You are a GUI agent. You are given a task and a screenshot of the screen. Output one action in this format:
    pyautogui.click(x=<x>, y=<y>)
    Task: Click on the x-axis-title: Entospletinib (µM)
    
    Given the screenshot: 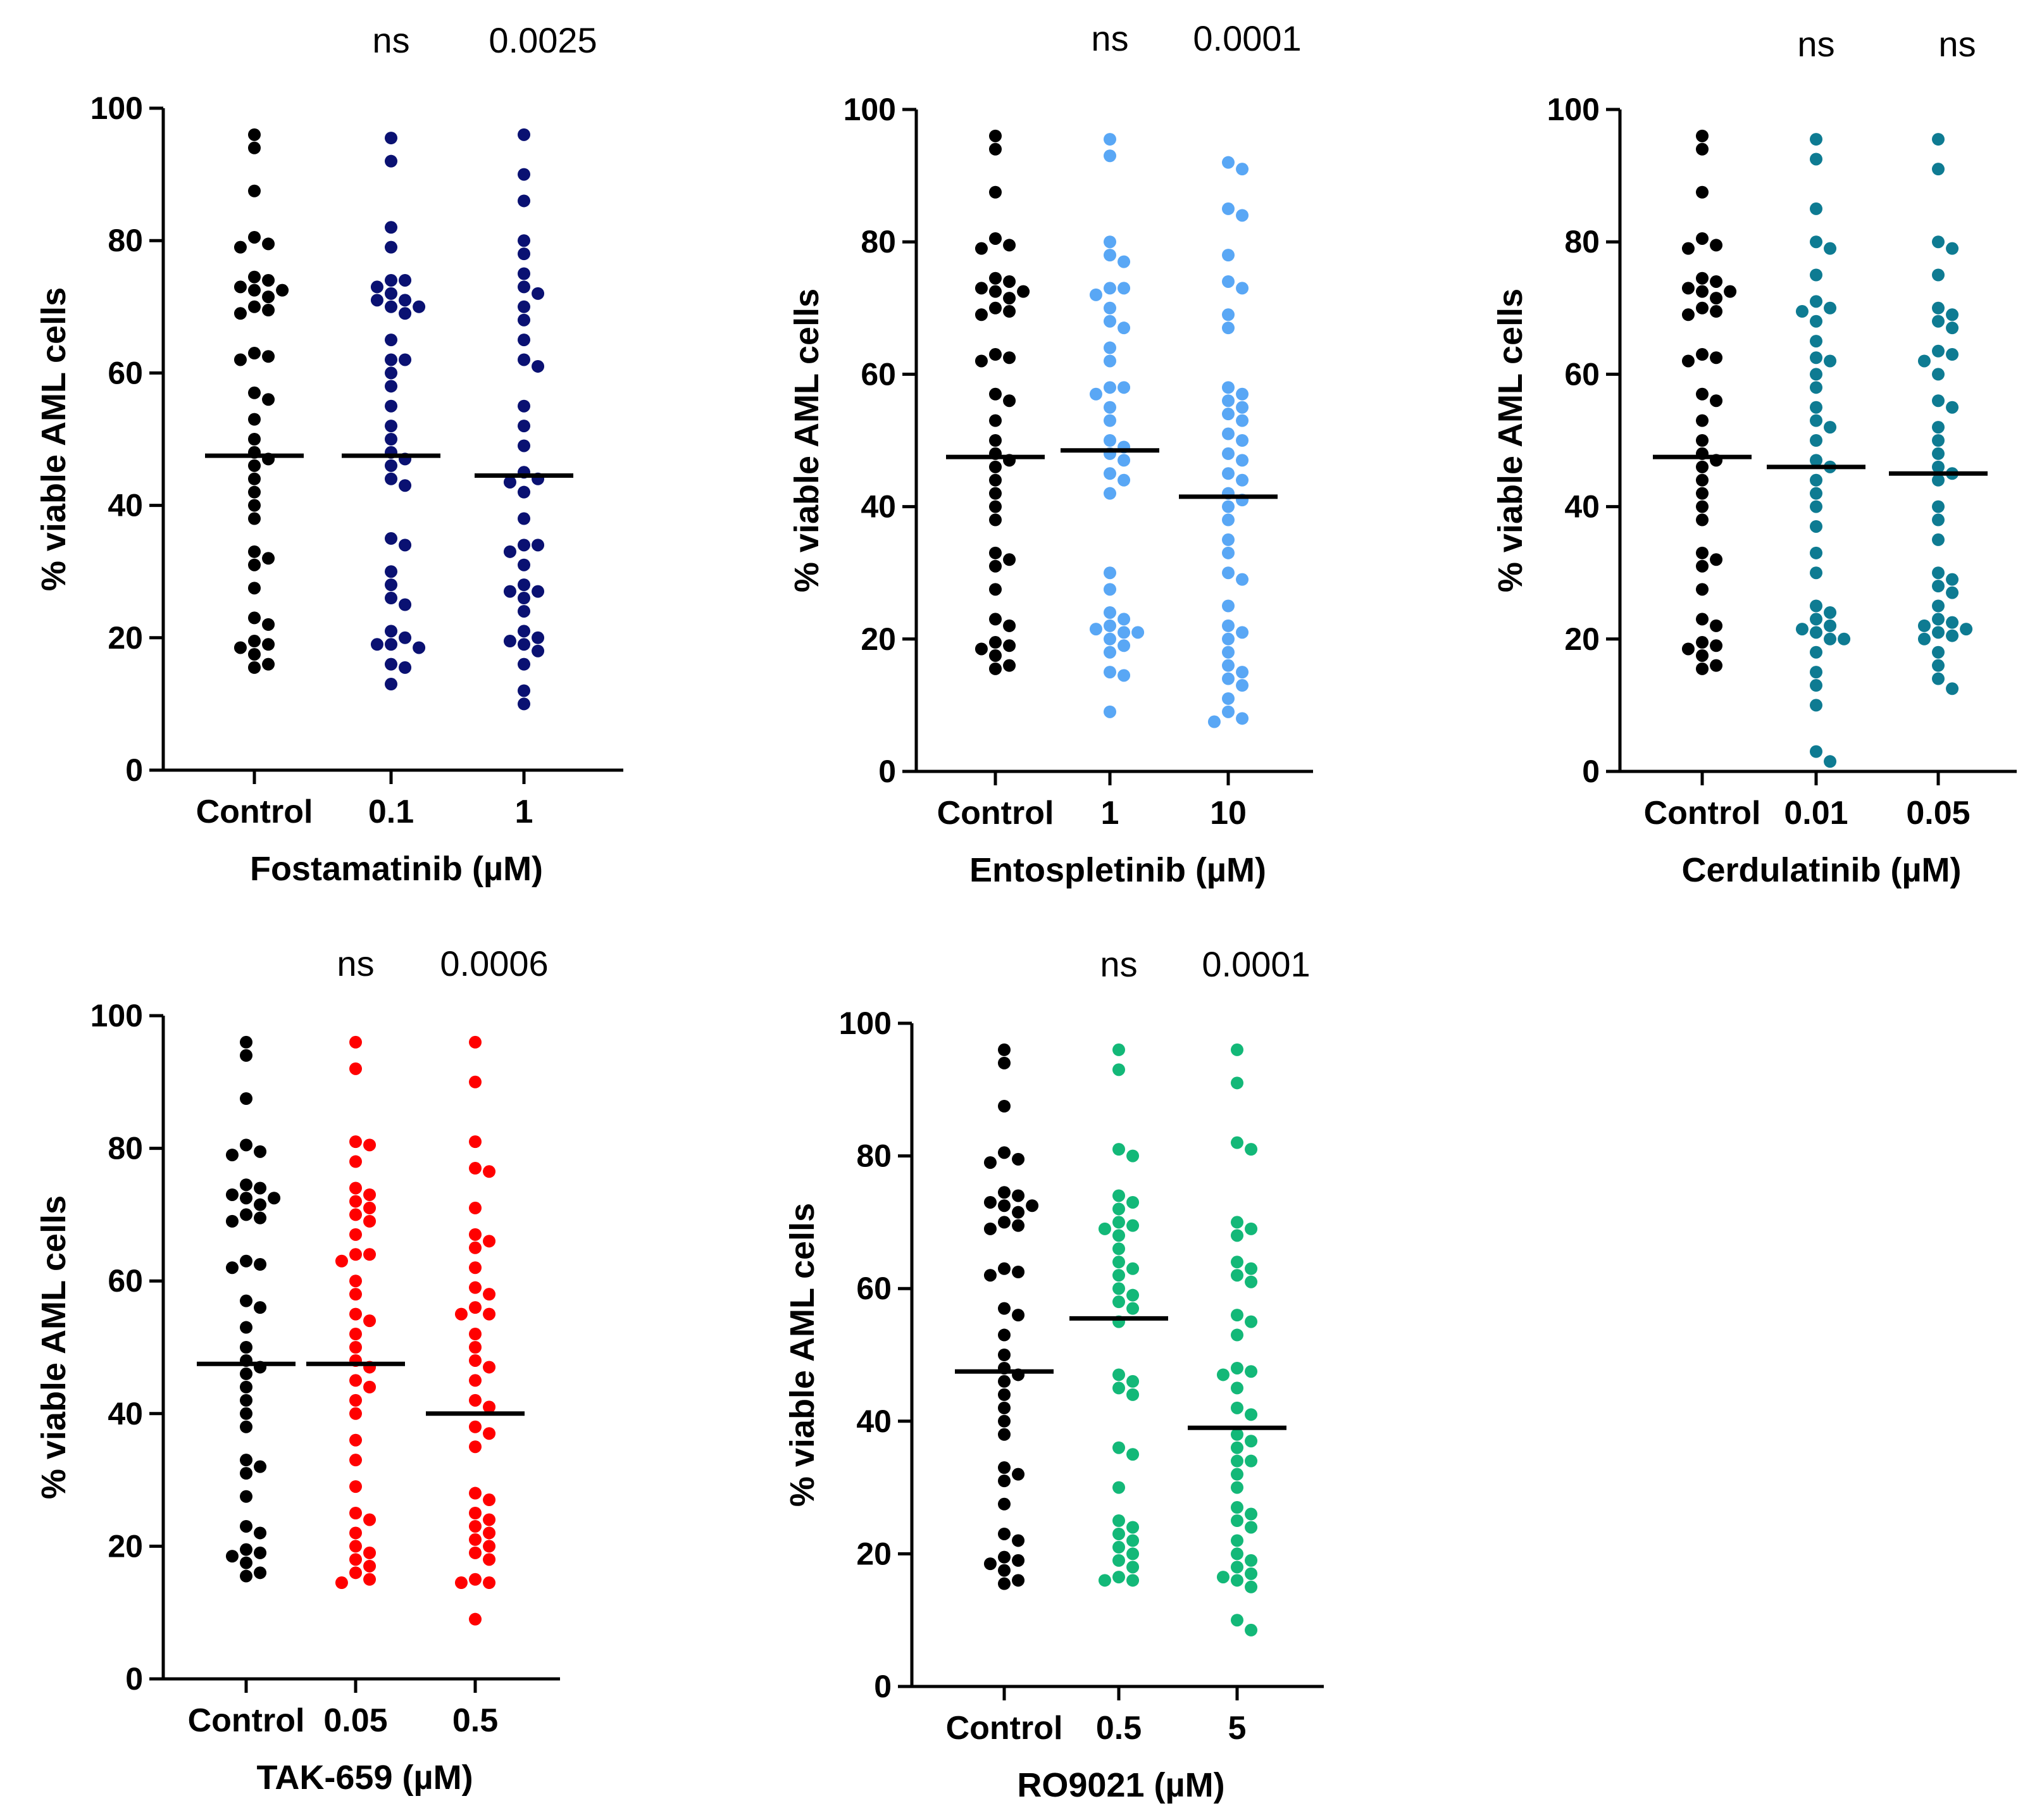 What is the action you would take?
    pyautogui.click(x=1117, y=870)
    